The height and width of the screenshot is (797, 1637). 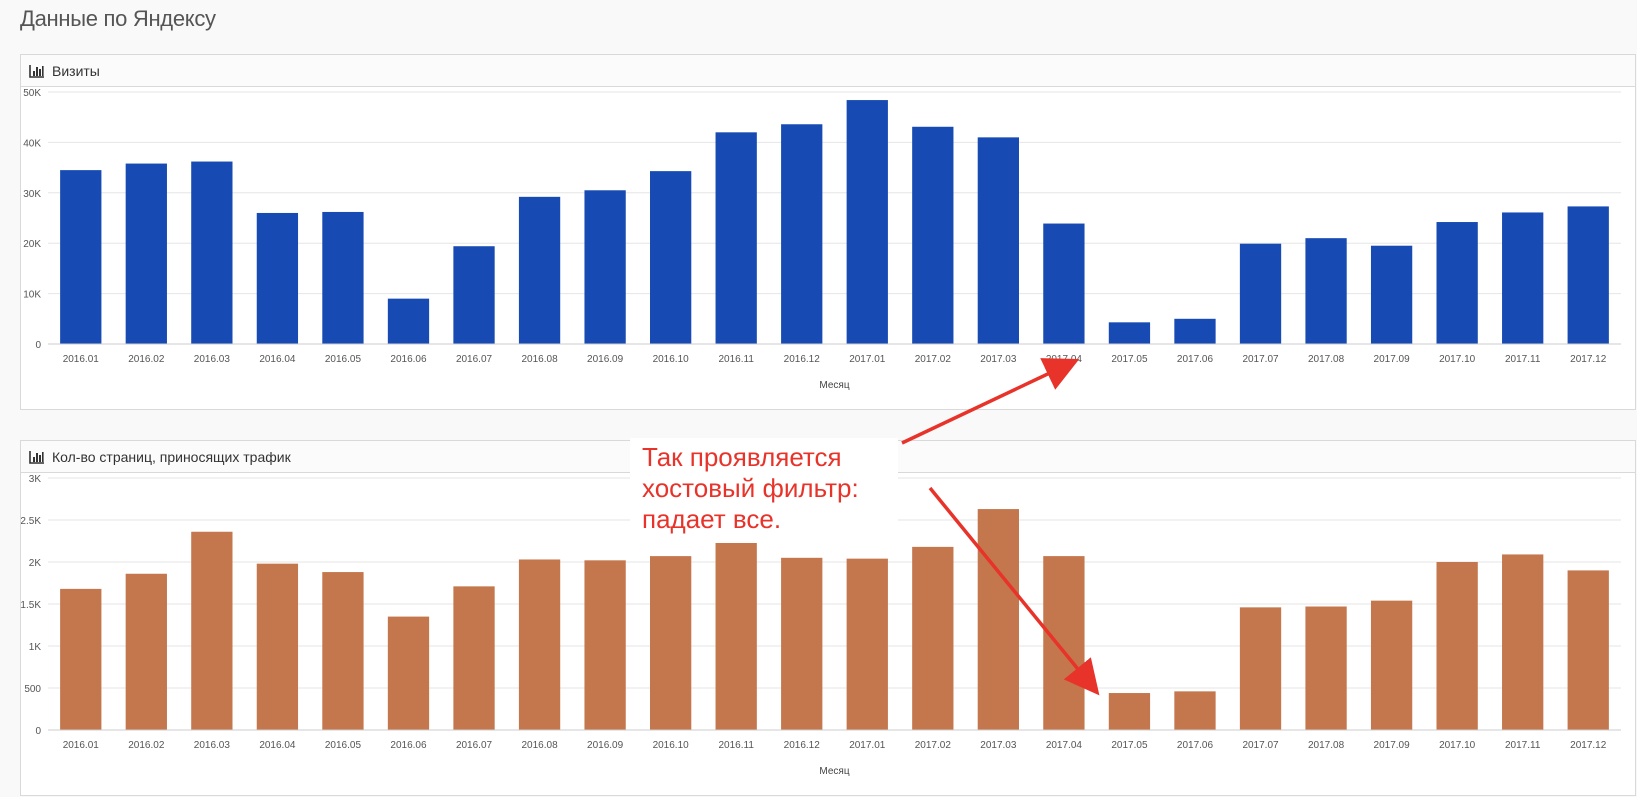 I want to click on x-tick-label: 2017.07, so click(x=1260, y=359).